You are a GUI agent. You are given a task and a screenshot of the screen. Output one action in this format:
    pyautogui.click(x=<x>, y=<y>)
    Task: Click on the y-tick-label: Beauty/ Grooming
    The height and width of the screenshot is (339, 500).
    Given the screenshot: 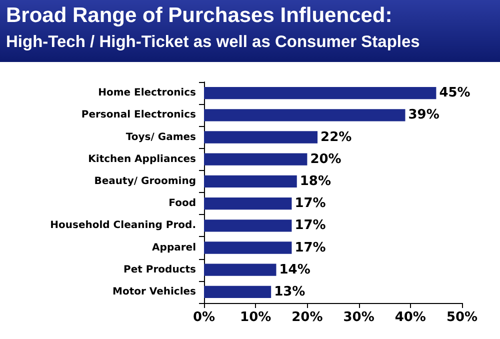 What is the action you would take?
    pyautogui.click(x=145, y=181)
    